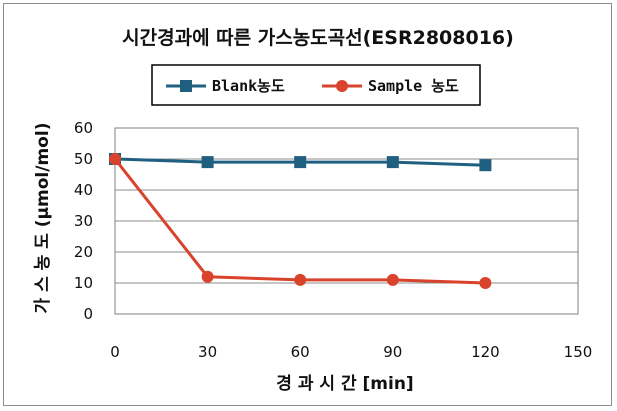  I want to click on y-tick-label: 30, so click(83, 221).